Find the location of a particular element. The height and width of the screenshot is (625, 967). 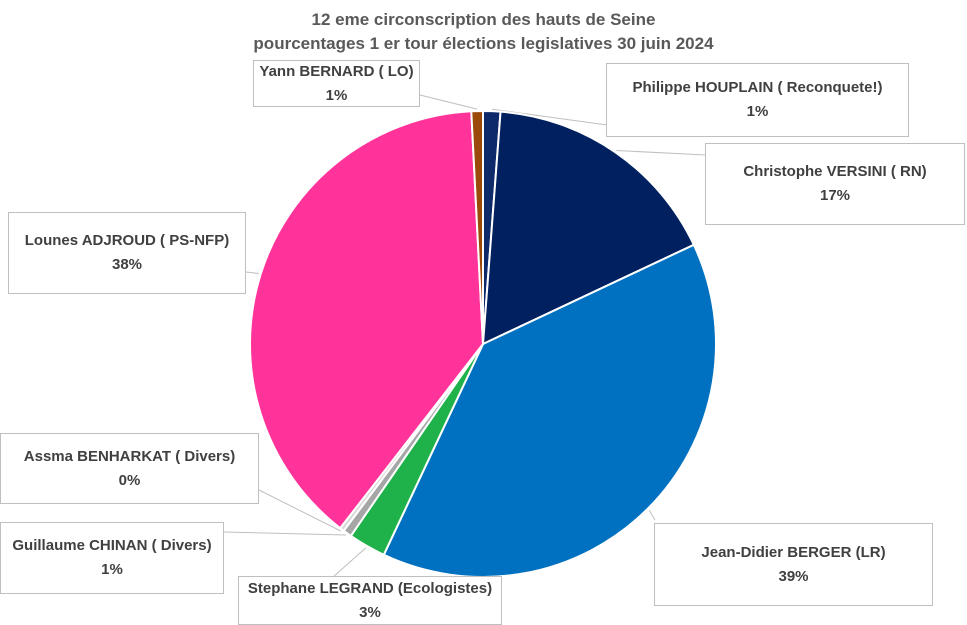

data-label-name: Christophe VERSINI ( RN) is located at coordinates (835, 171).